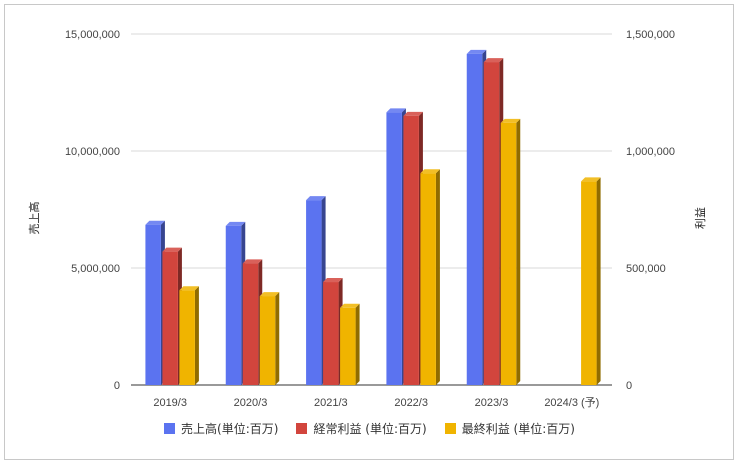 This screenshot has width=739, height=465. What do you see at coordinates (411, 403) in the screenshot?
I see `x-tick-label: 2022/3` at bounding box center [411, 403].